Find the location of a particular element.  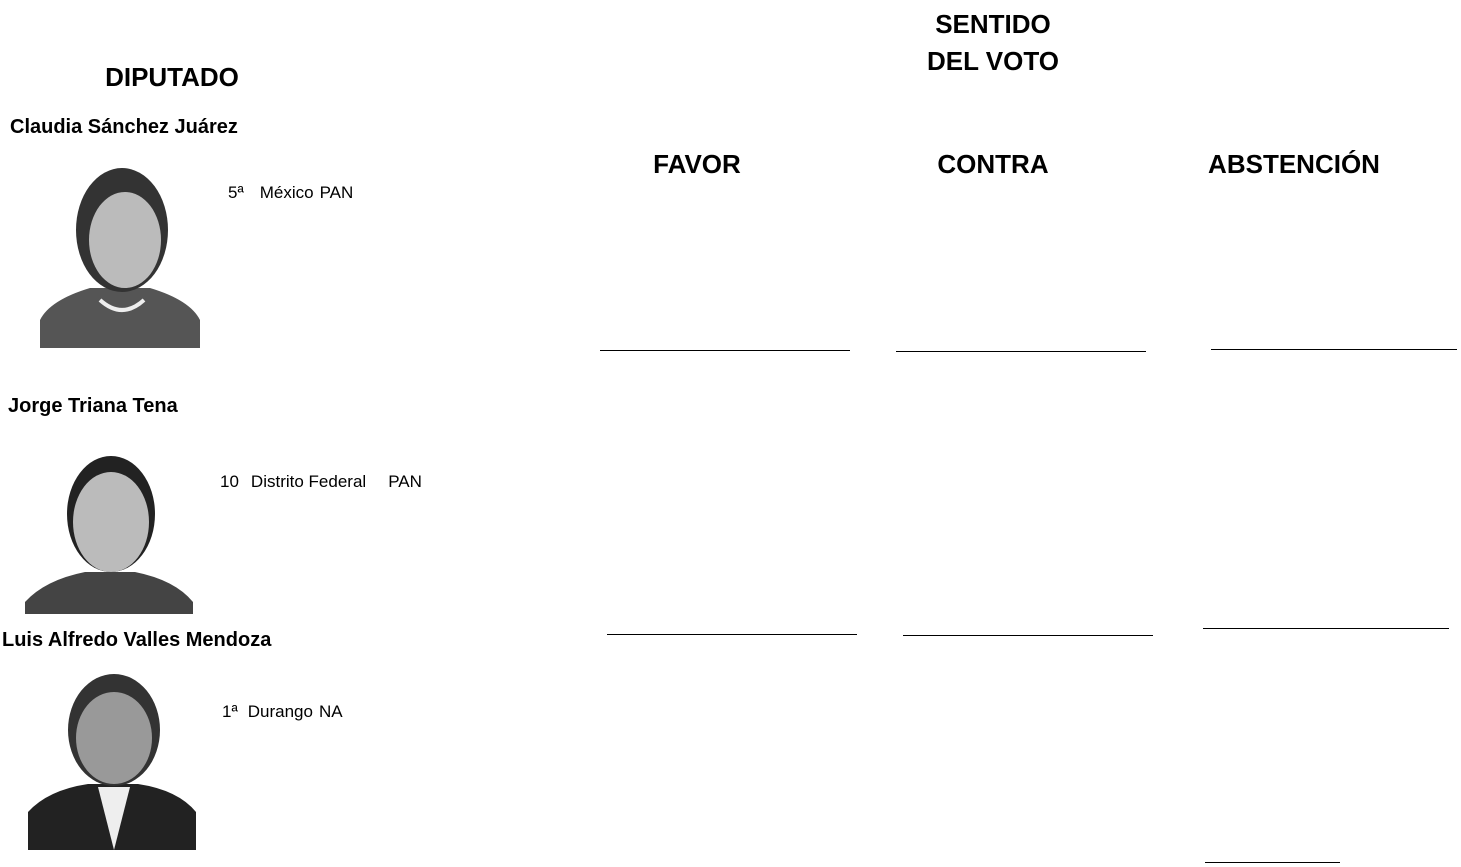

district: 10 is located at coordinates (229, 481).